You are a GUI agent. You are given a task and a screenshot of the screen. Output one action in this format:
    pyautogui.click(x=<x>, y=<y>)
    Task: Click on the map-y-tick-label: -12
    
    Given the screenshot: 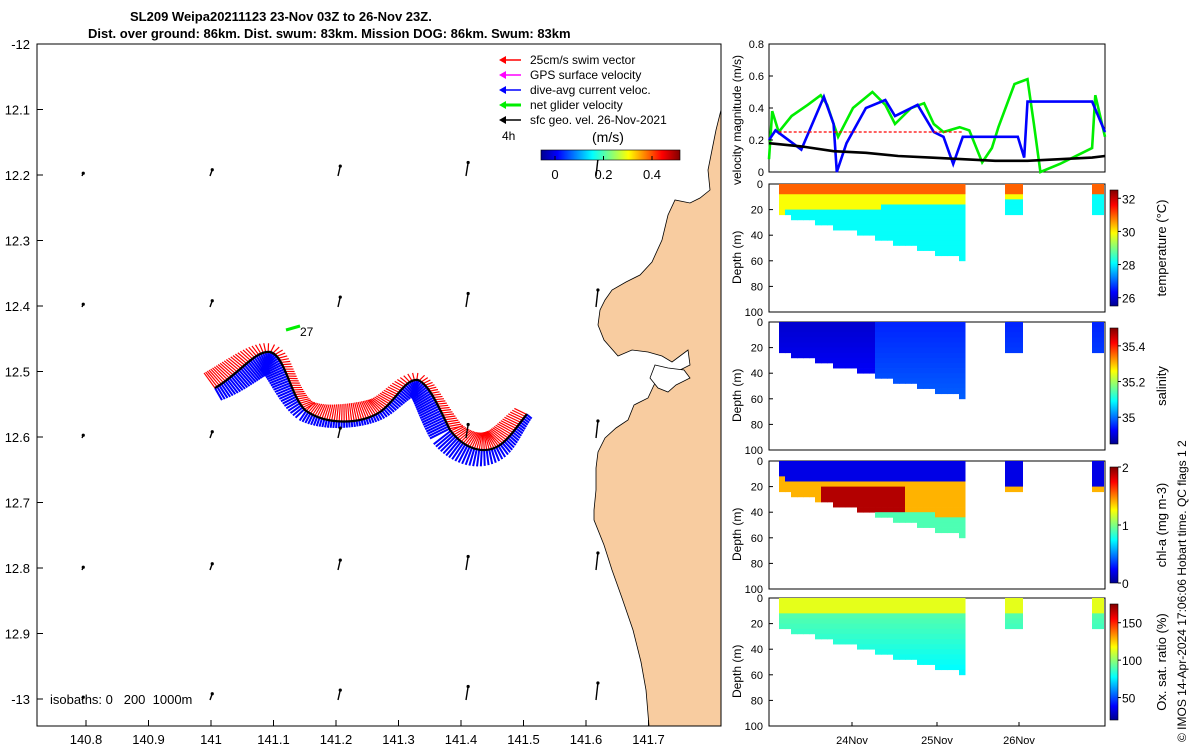 What is the action you would take?
    pyautogui.click(x=20, y=44)
    